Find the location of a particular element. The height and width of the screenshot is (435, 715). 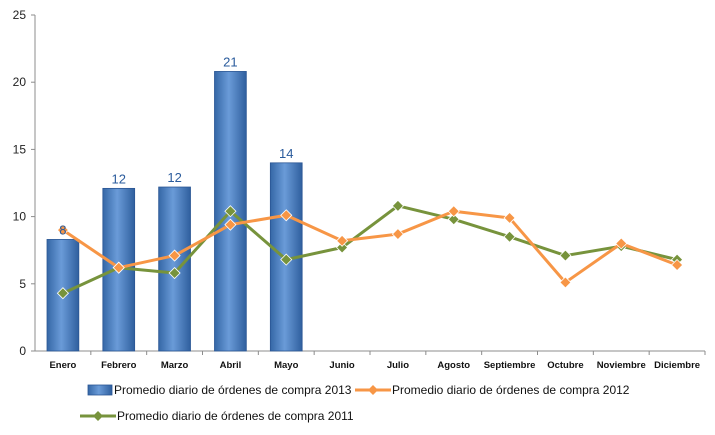

data-labels: 8 12 12 21 14 is located at coordinates (176, 145).